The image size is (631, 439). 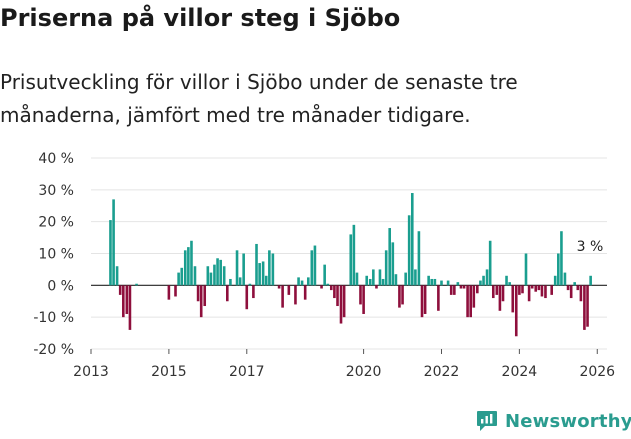 I want to click on y-tick-label: 40 %, so click(x=56, y=159).